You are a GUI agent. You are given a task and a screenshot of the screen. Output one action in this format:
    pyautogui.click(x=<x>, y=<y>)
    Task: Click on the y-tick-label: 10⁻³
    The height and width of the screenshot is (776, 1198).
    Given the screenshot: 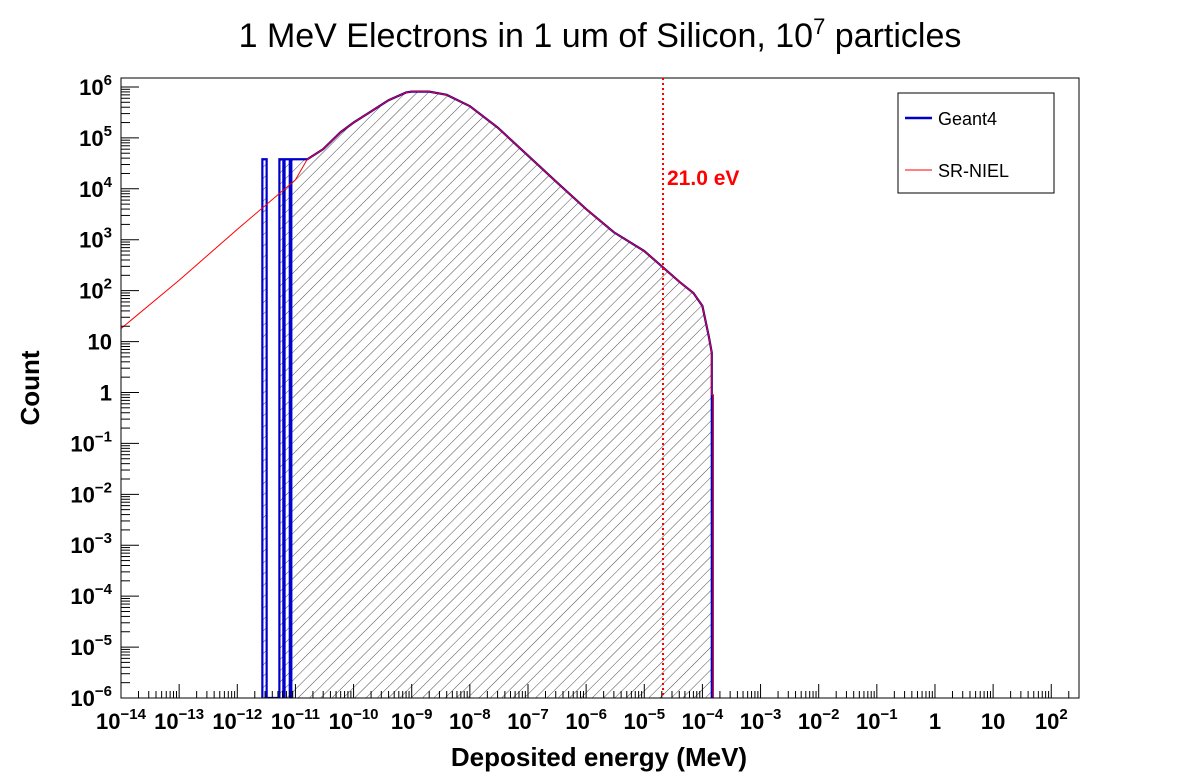 What is the action you would take?
    pyautogui.click(x=91, y=544)
    